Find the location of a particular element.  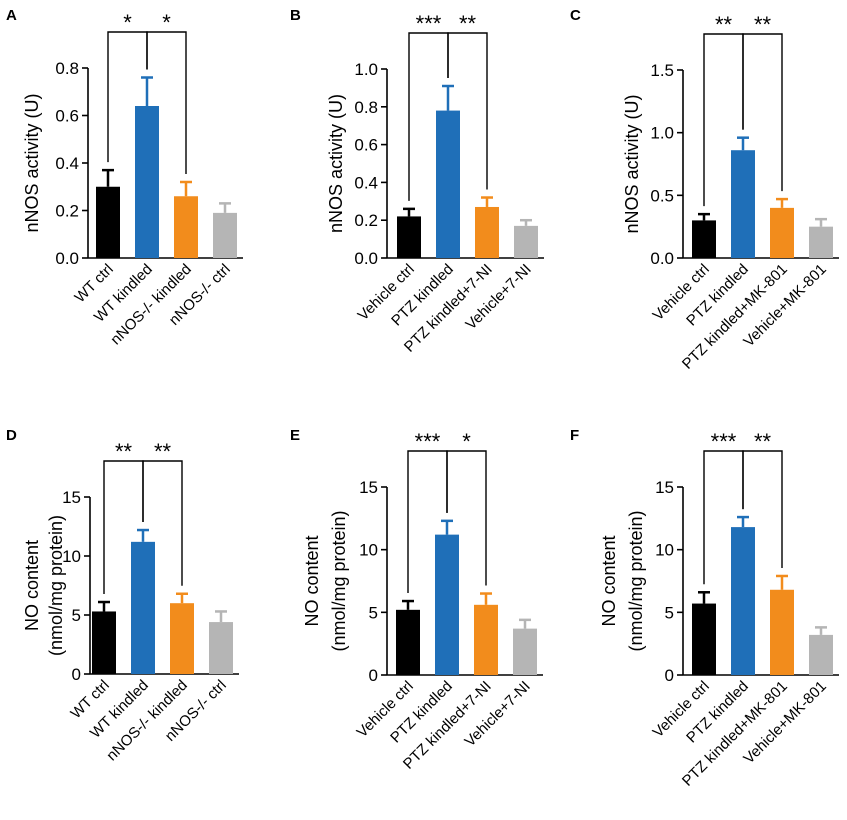

panel-letter: A is located at coordinates (11, 15).